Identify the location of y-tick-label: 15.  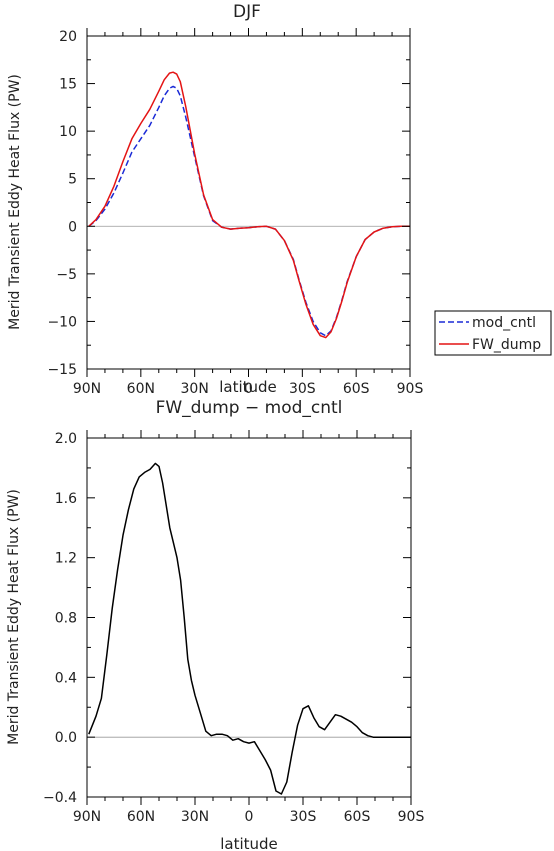
(68, 85).